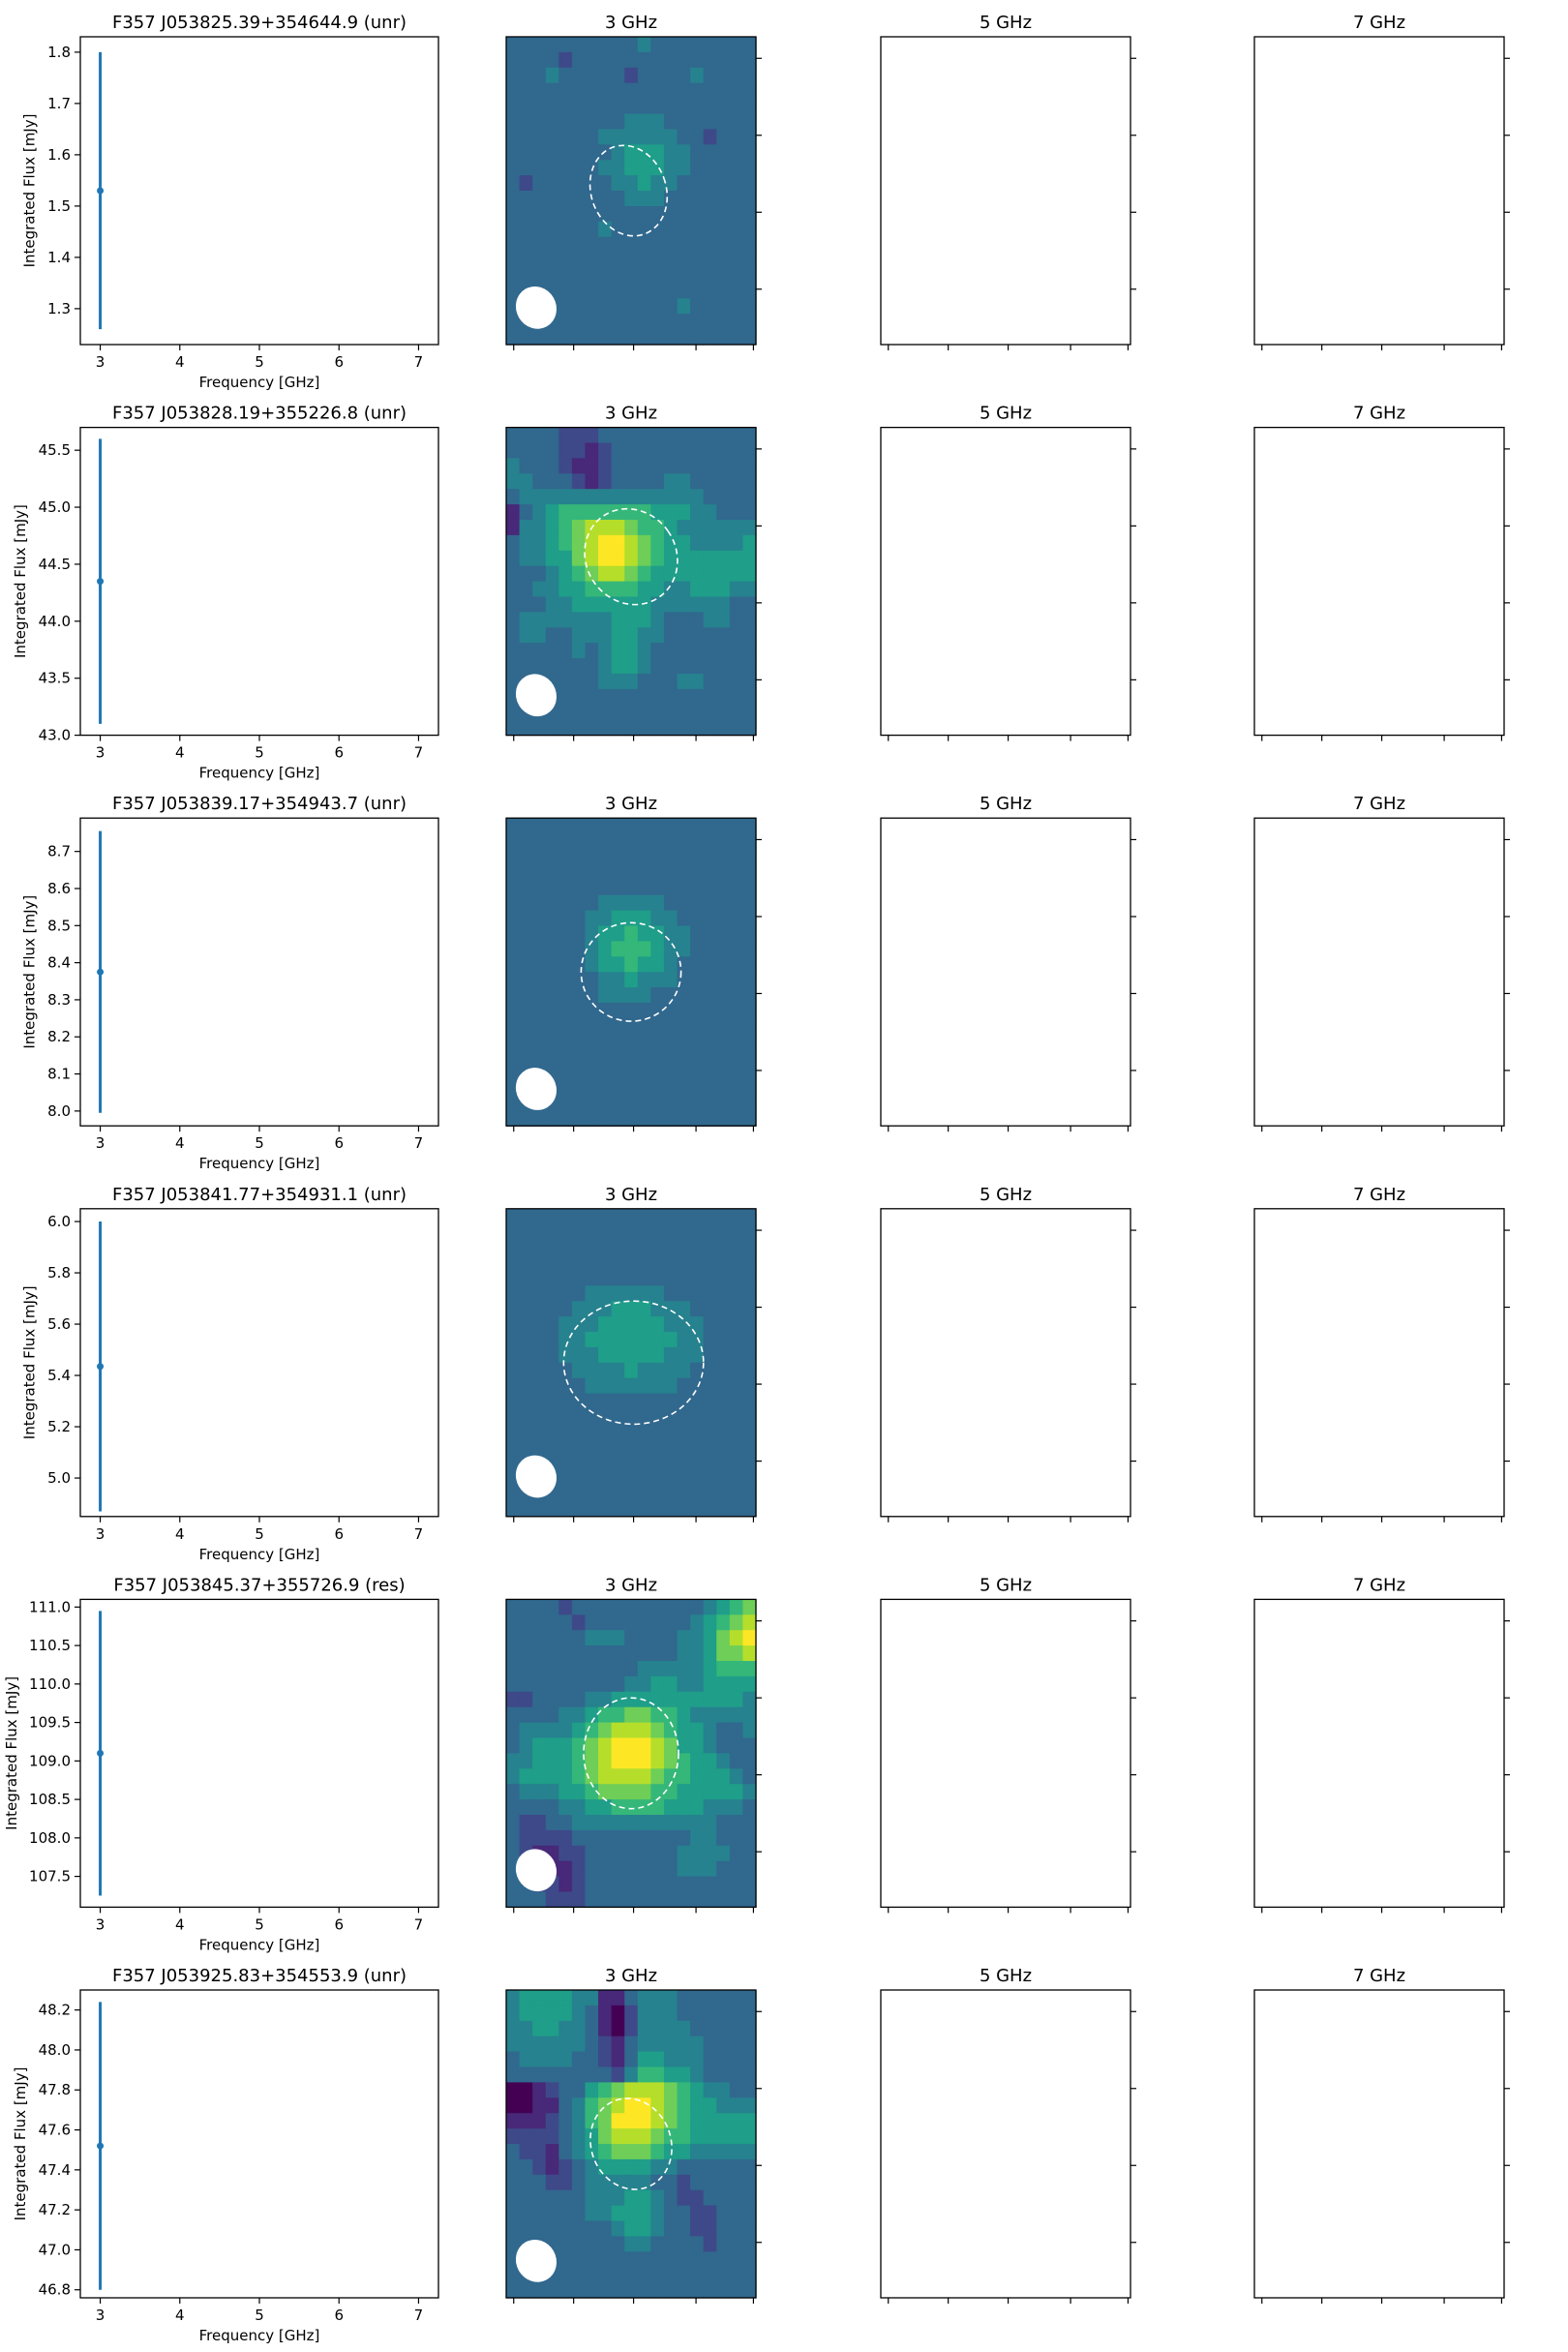  What do you see at coordinates (50, 1799) in the screenshot?
I see `y-tick-label: 108.5` at bounding box center [50, 1799].